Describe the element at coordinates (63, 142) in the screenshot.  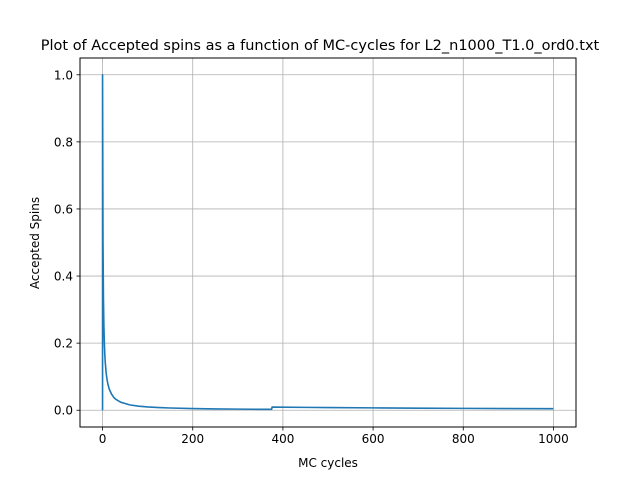
I see `y-tick-label: 0.8` at that location.